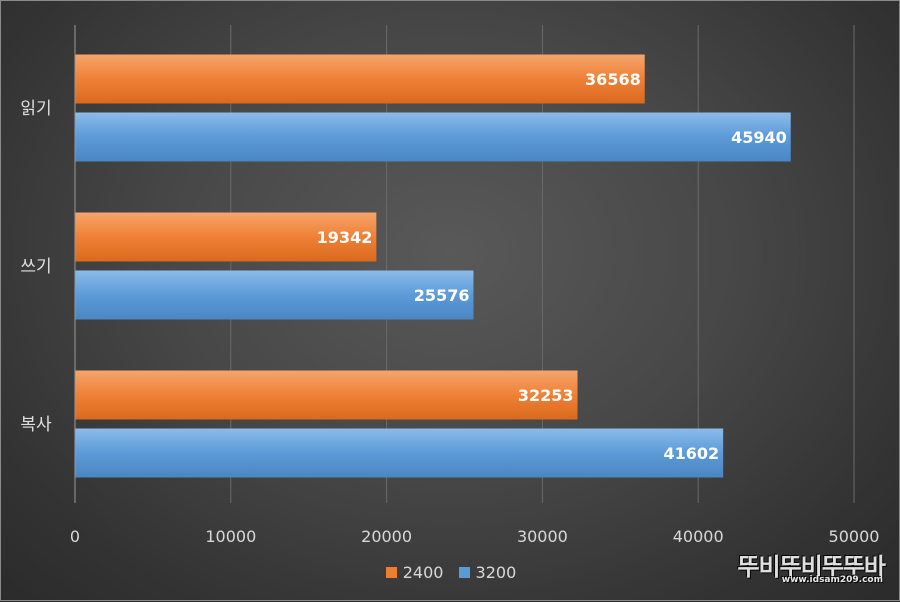 This screenshot has height=602, width=900. What do you see at coordinates (854, 536) in the screenshot?
I see `x-tick-label: 50000` at bounding box center [854, 536].